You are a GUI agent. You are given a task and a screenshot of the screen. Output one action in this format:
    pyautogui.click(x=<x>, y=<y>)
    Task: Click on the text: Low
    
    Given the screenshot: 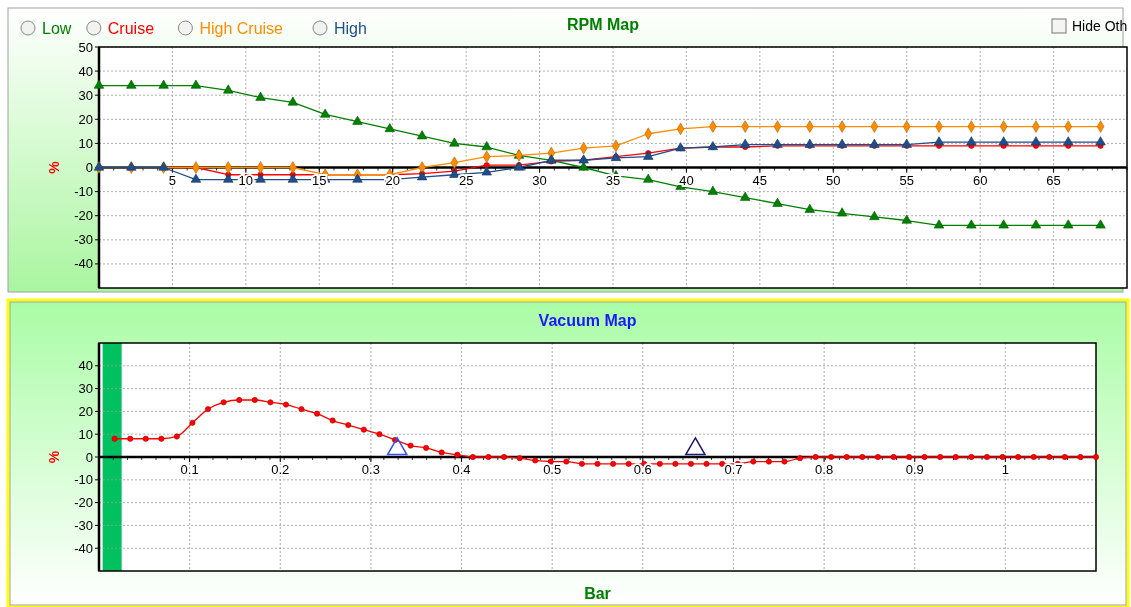 What is the action you would take?
    pyautogui.click(x=57, y=28)
    